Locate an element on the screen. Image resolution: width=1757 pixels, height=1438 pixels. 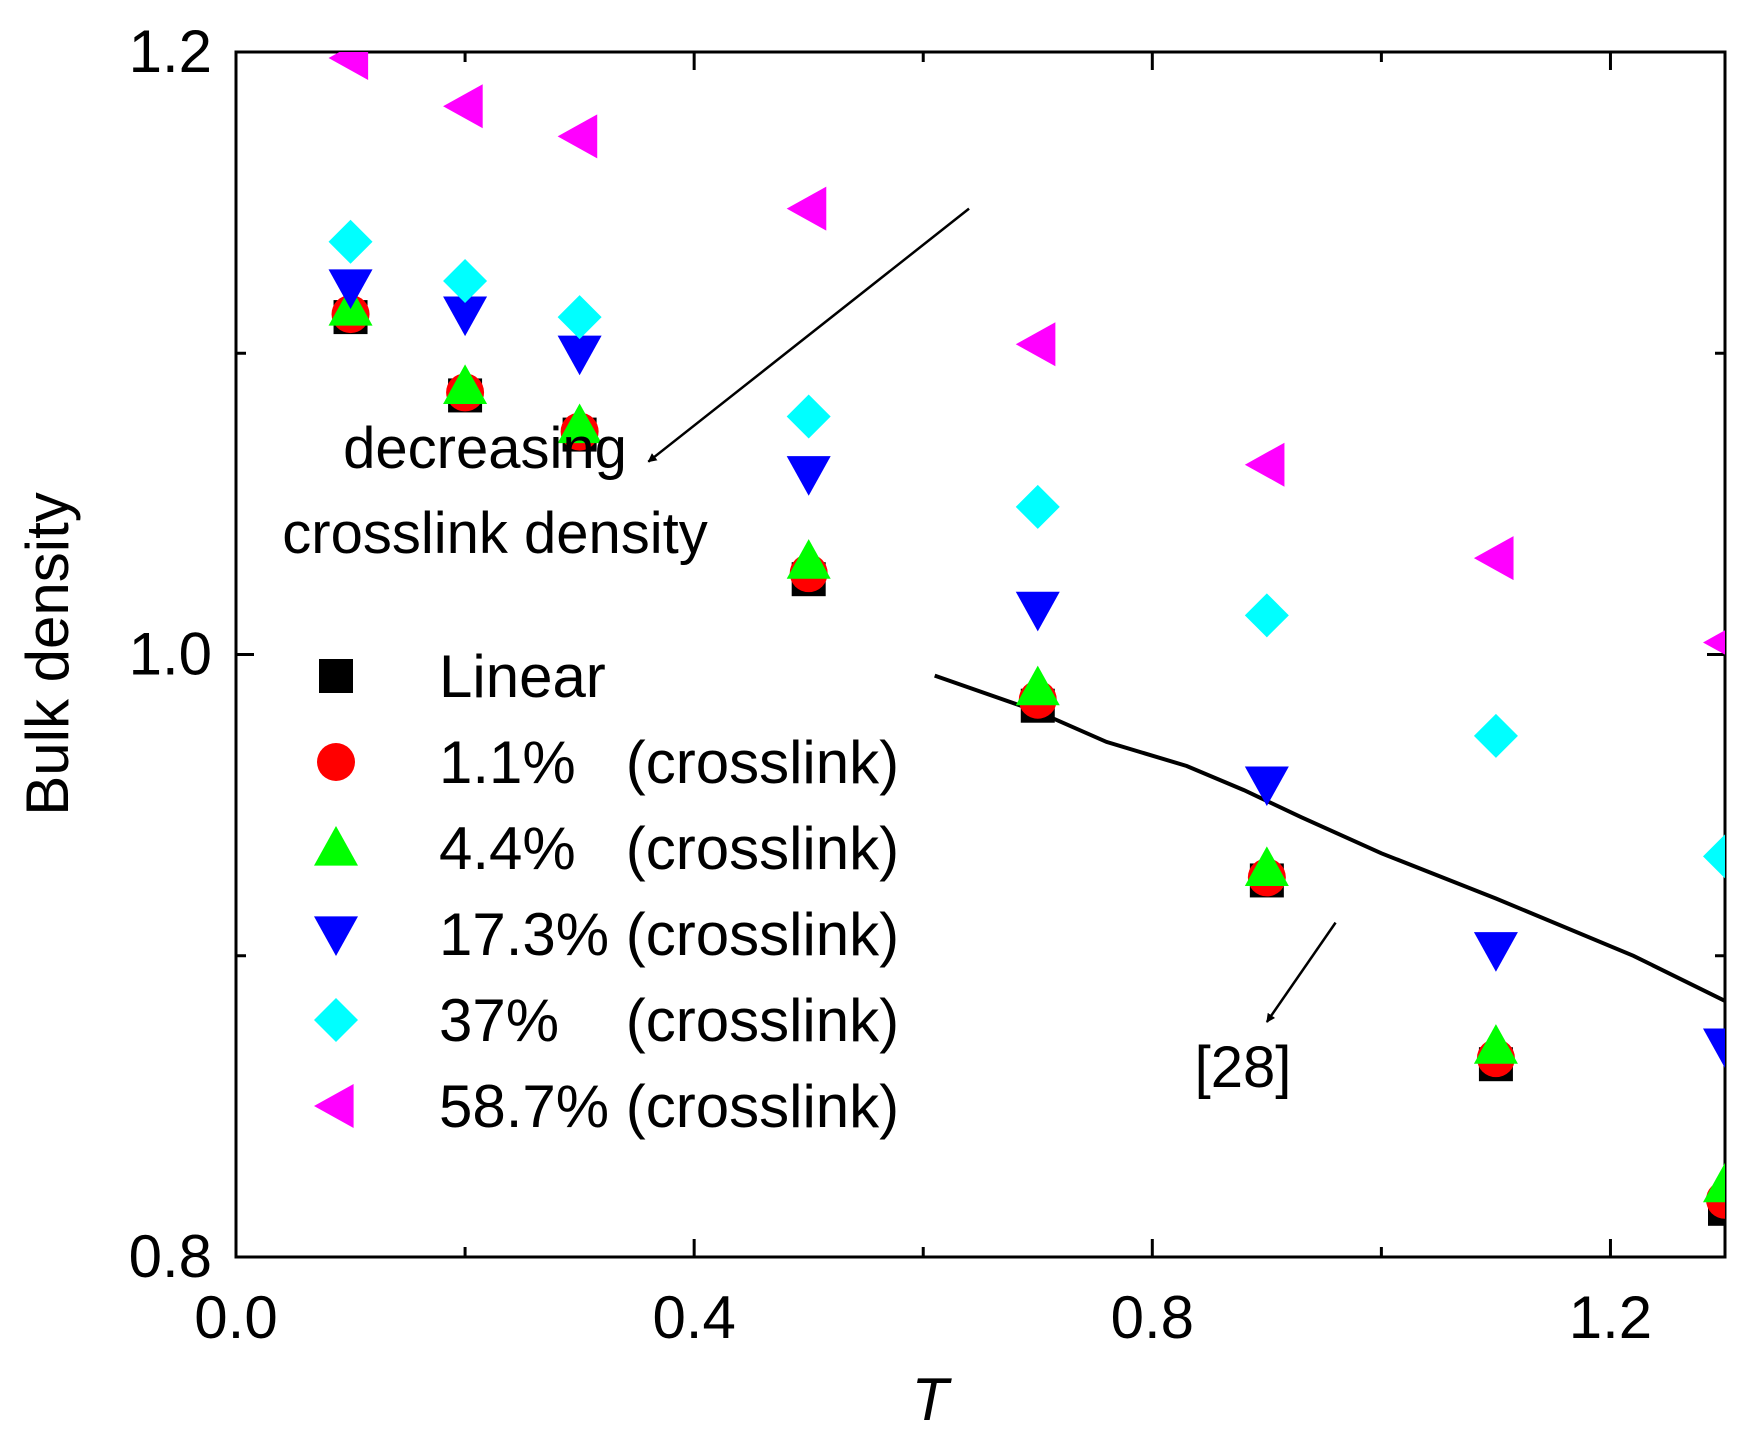
legend-label-4: 37% (crosslink) is located at coordinates (669, 1020).